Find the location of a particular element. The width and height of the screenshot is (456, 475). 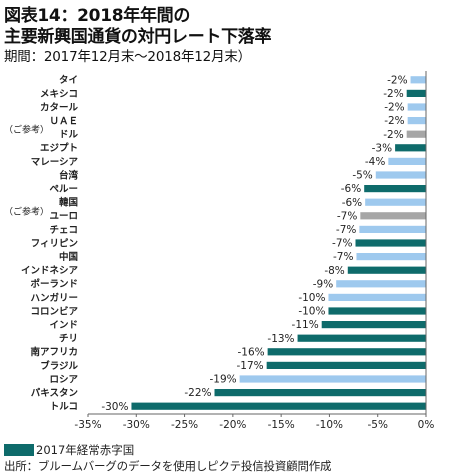

data-label-19: -13% is located at coordinates (280, 339).